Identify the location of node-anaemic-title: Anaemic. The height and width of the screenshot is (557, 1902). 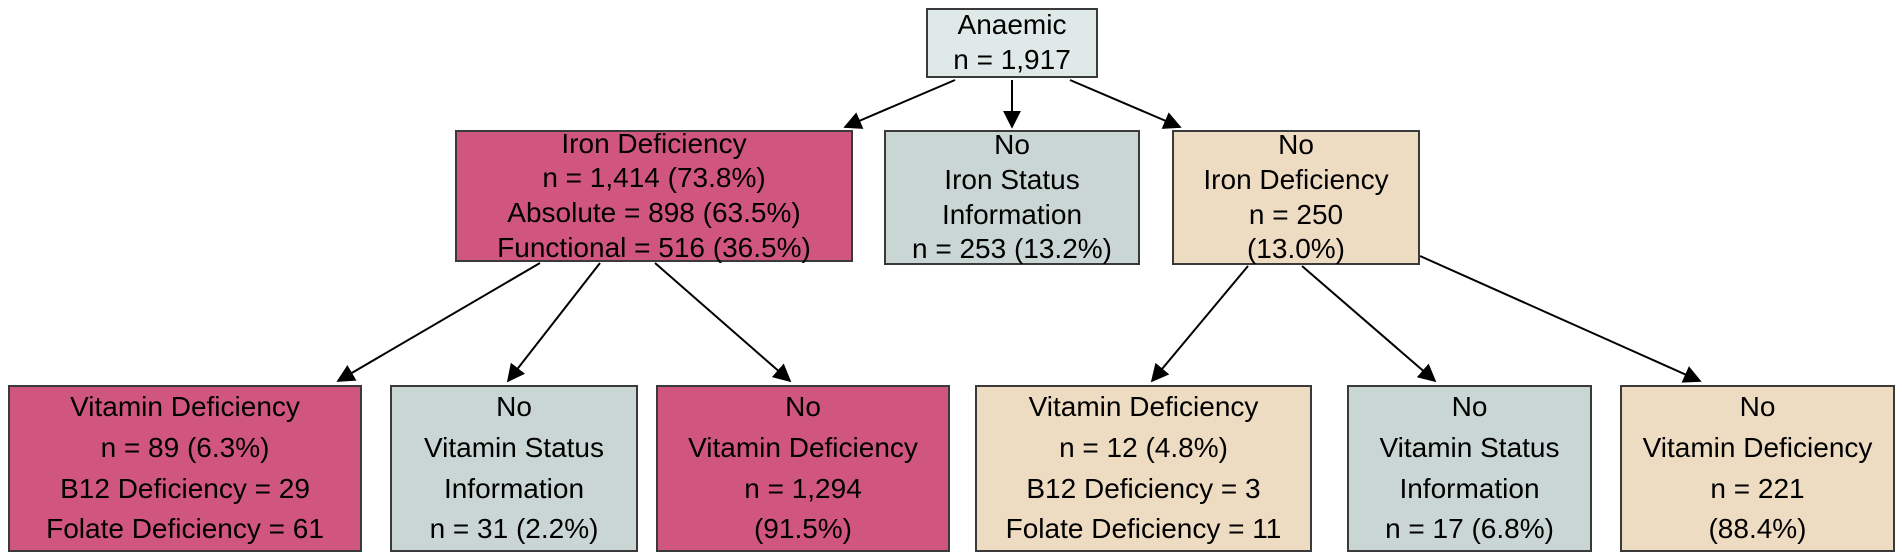
(1012, 25).